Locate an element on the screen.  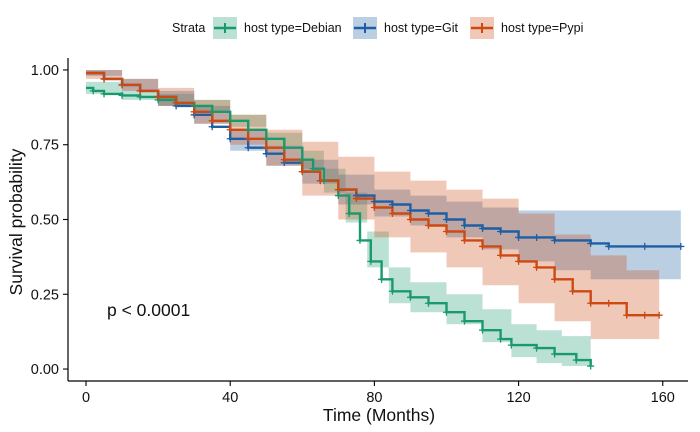
legend-label-pypi: host type=Pypi is located at coordinates (542, 28).